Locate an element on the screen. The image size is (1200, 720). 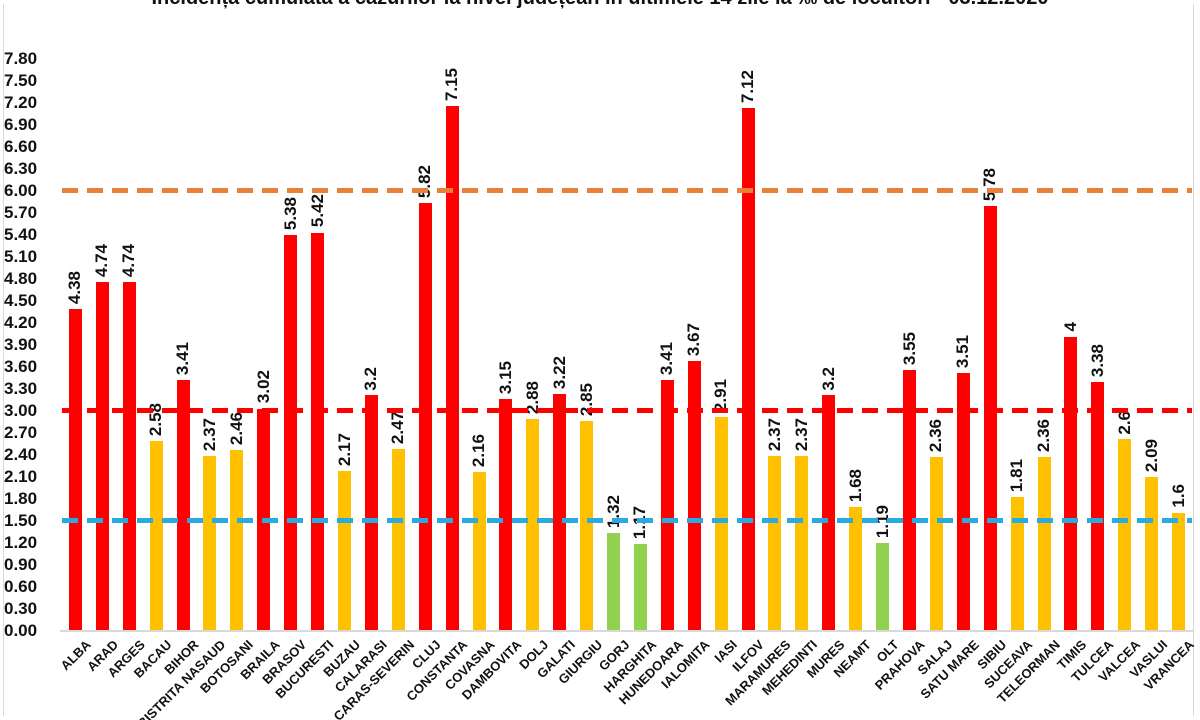
bar-dambovita is located at coordinates (506, 514).